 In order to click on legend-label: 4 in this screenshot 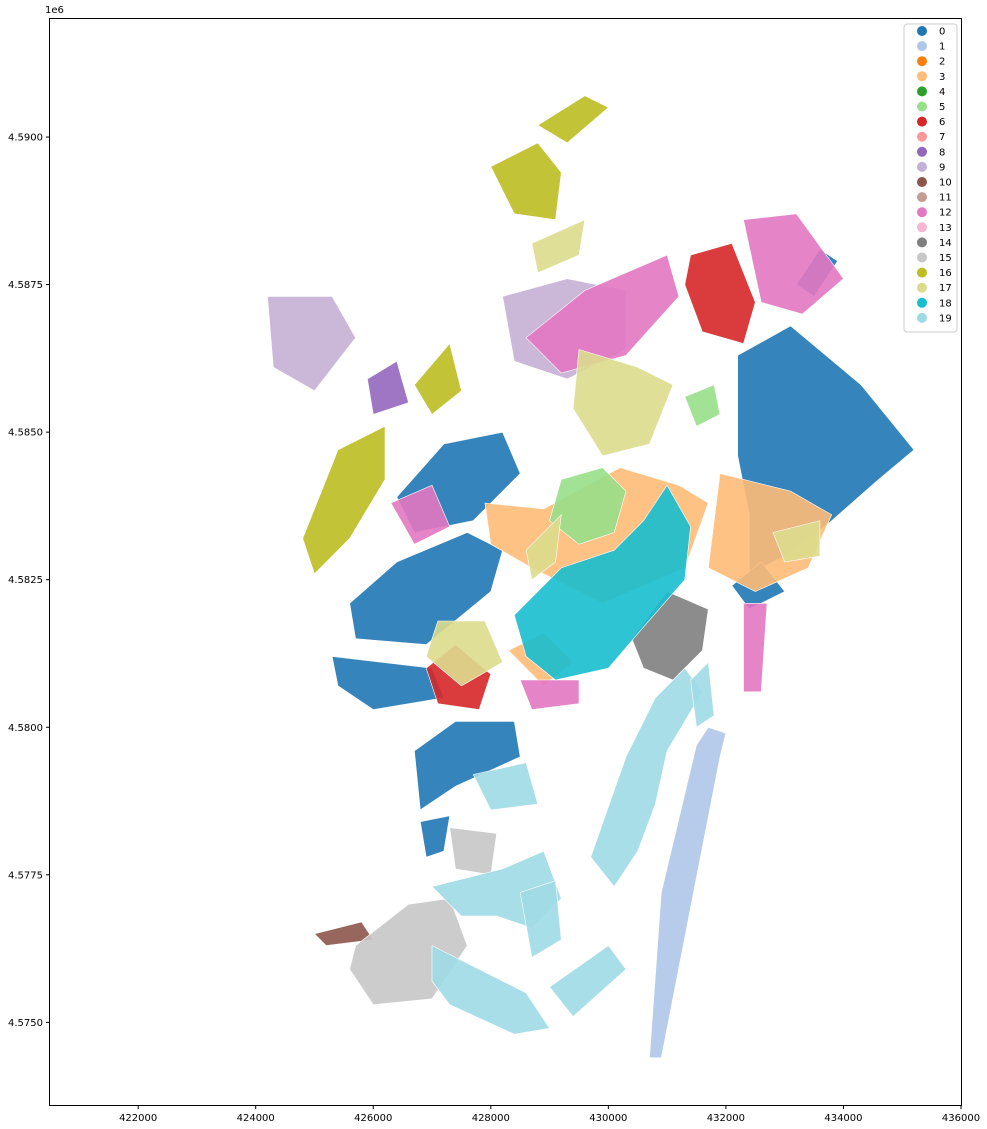, I will do `click(942, 92)`.